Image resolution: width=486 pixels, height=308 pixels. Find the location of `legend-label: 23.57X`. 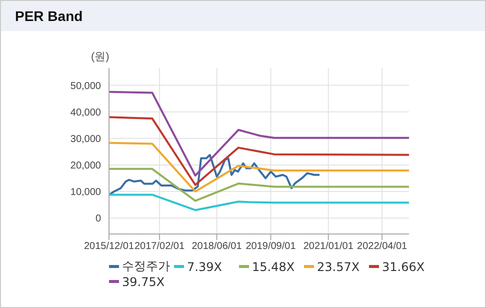

legend-label: 23.57X is located at coordinates (338, 267).